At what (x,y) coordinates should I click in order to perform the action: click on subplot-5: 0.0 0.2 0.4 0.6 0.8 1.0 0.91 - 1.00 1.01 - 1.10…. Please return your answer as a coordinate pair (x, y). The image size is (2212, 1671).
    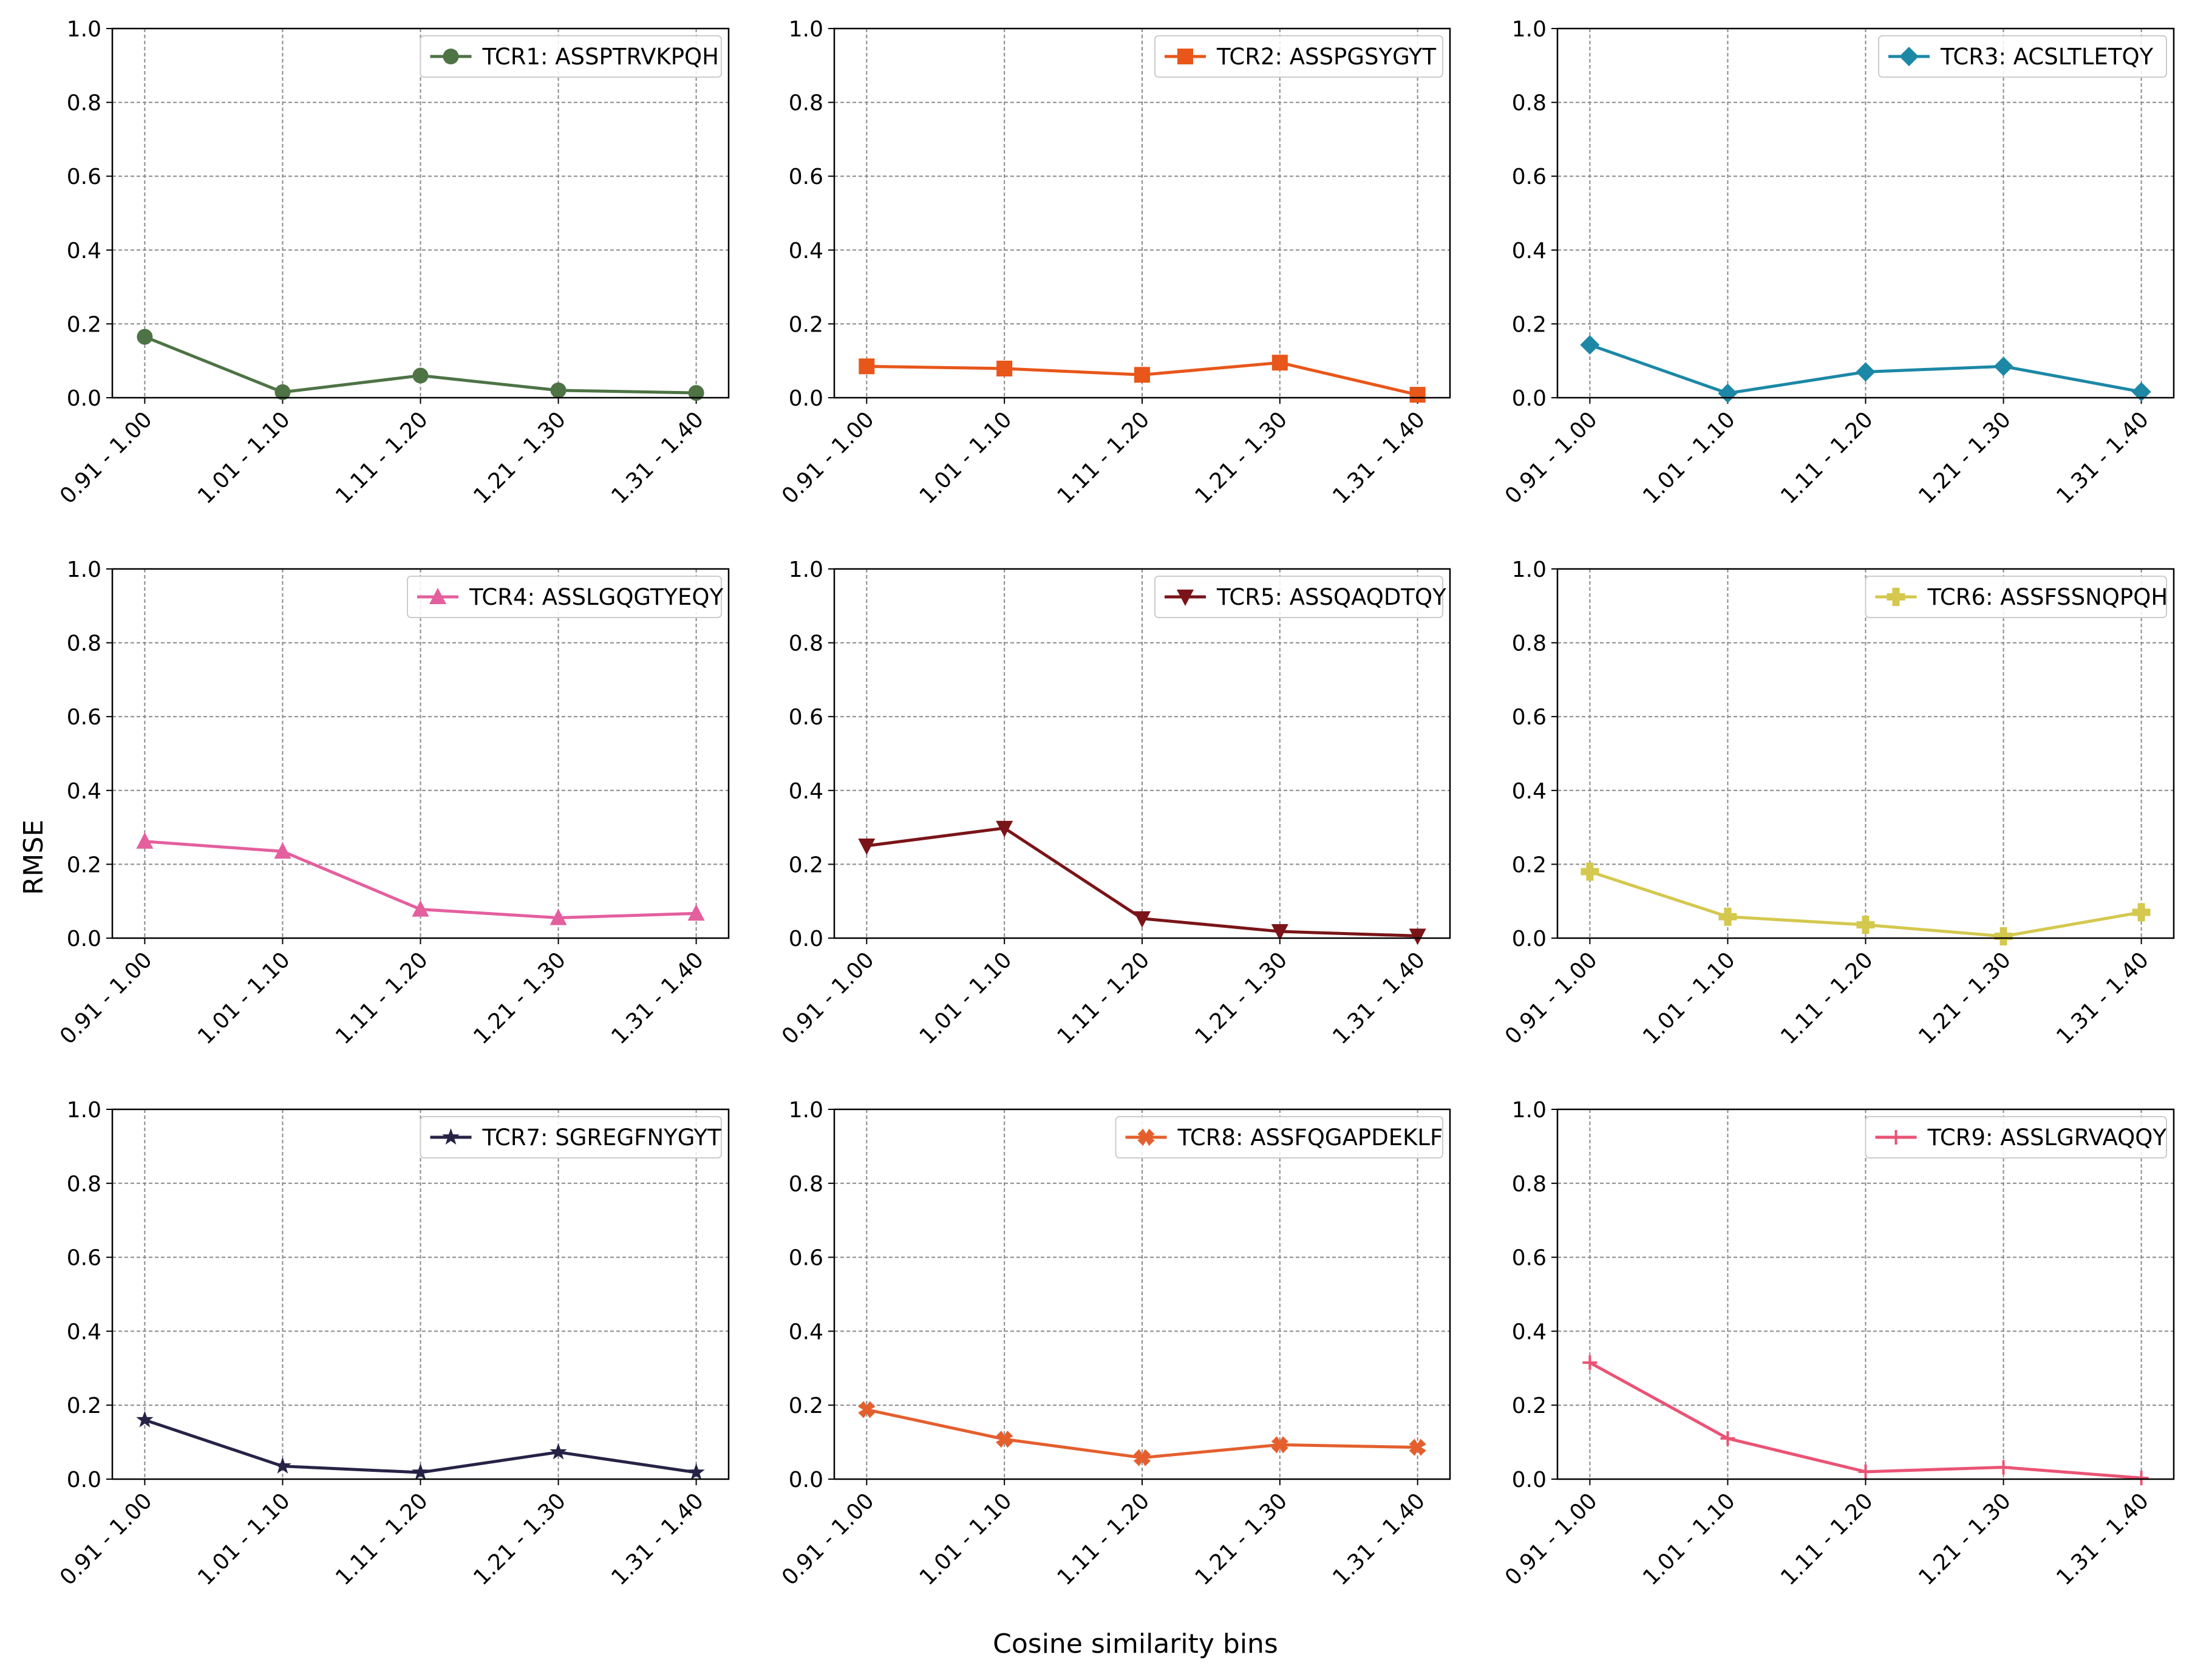
    Looking at the image, I should click on (1114, 803).